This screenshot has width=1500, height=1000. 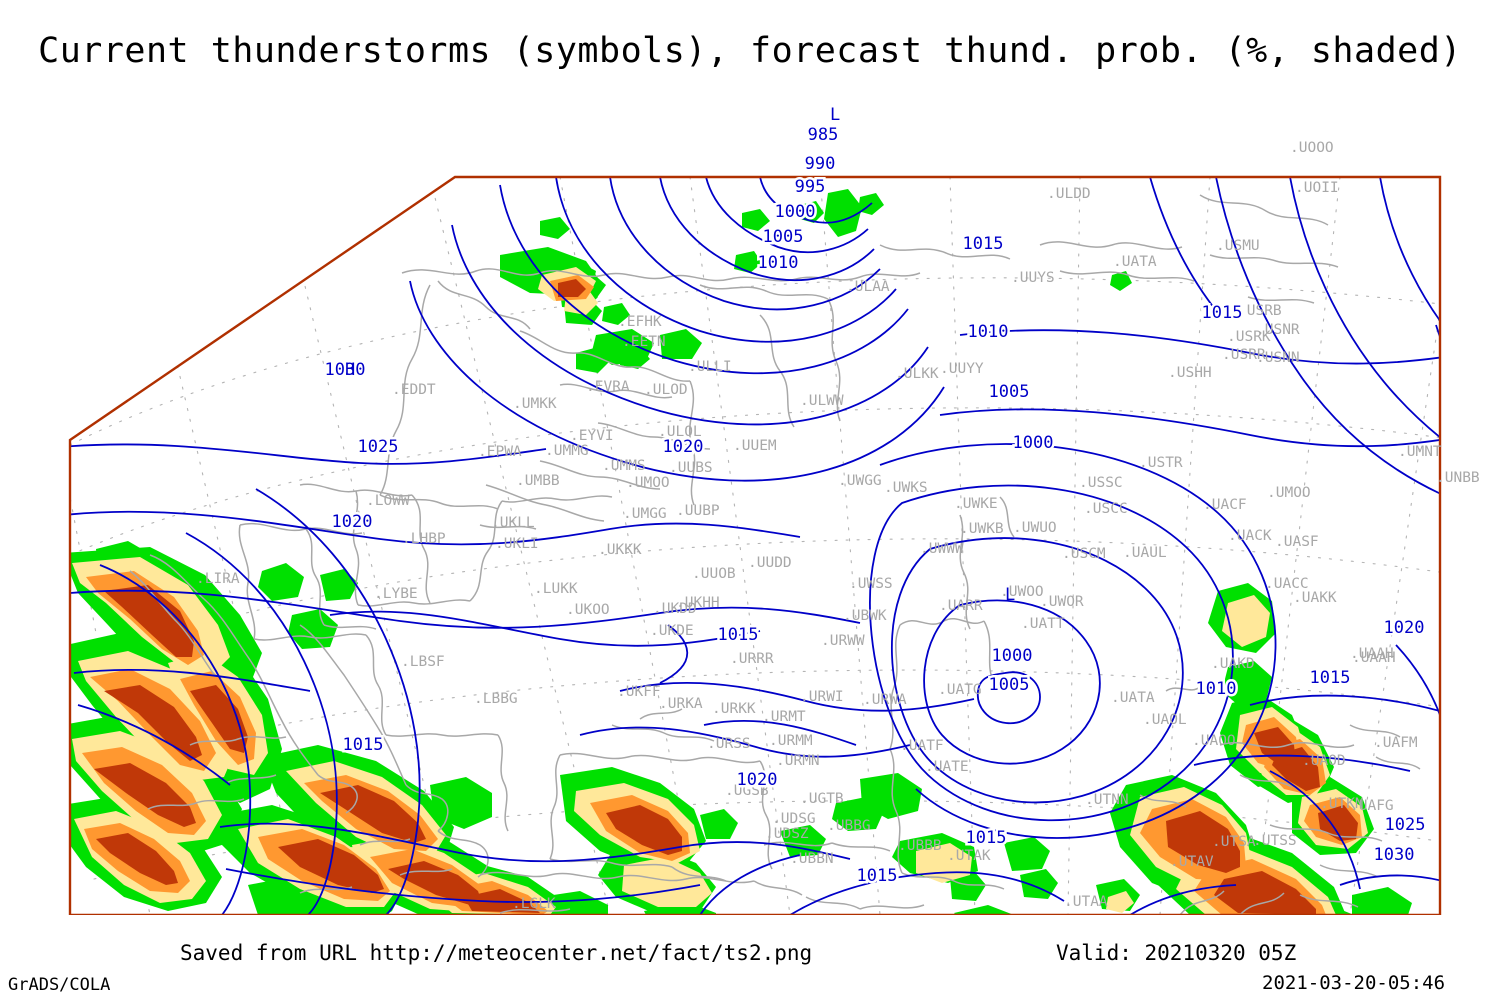 I want to click on station-label: .UTAA, so click(x=1086, y=902).